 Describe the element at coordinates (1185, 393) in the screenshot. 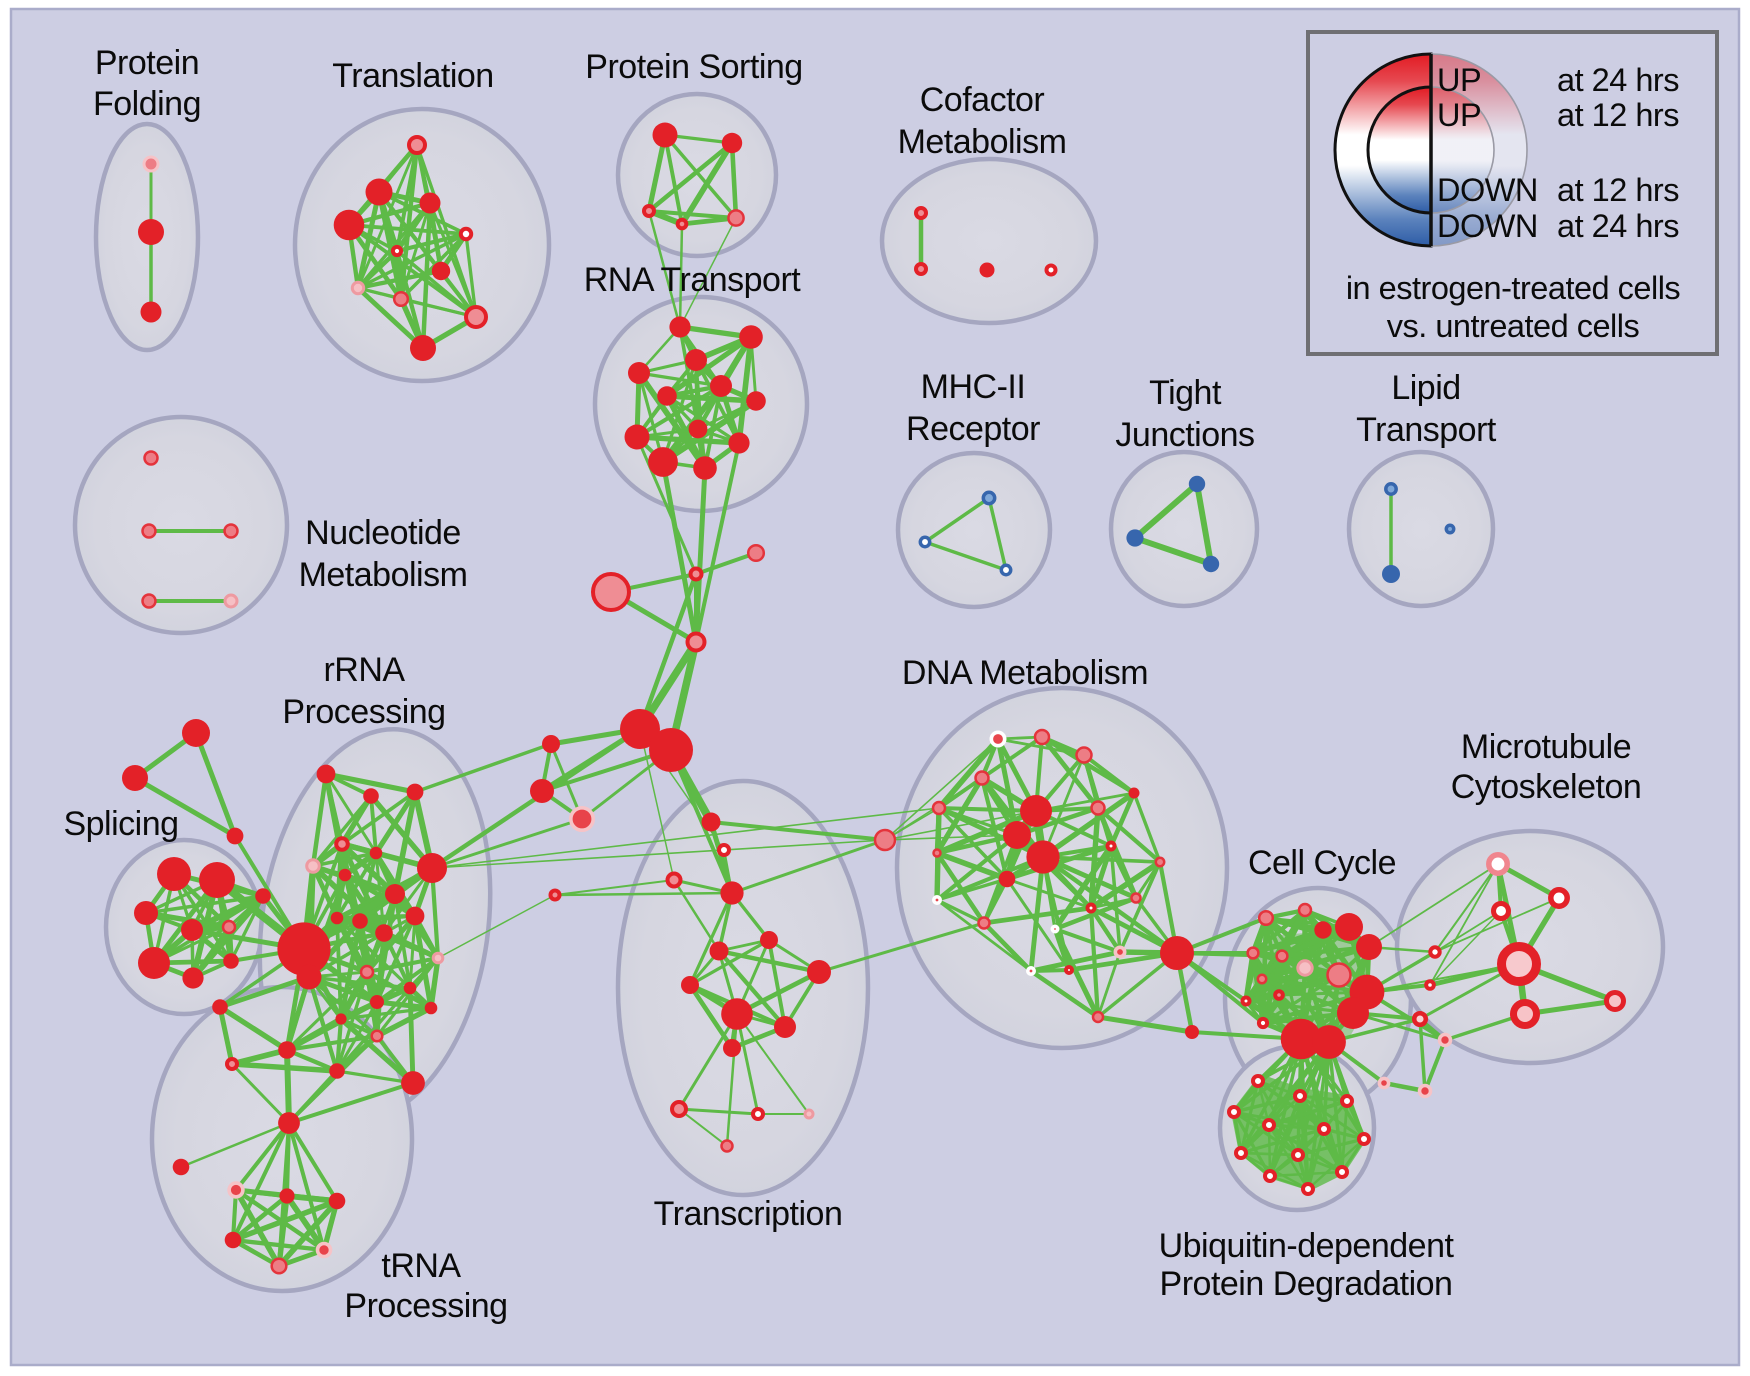

I see `svg-text: Tight` at that location.